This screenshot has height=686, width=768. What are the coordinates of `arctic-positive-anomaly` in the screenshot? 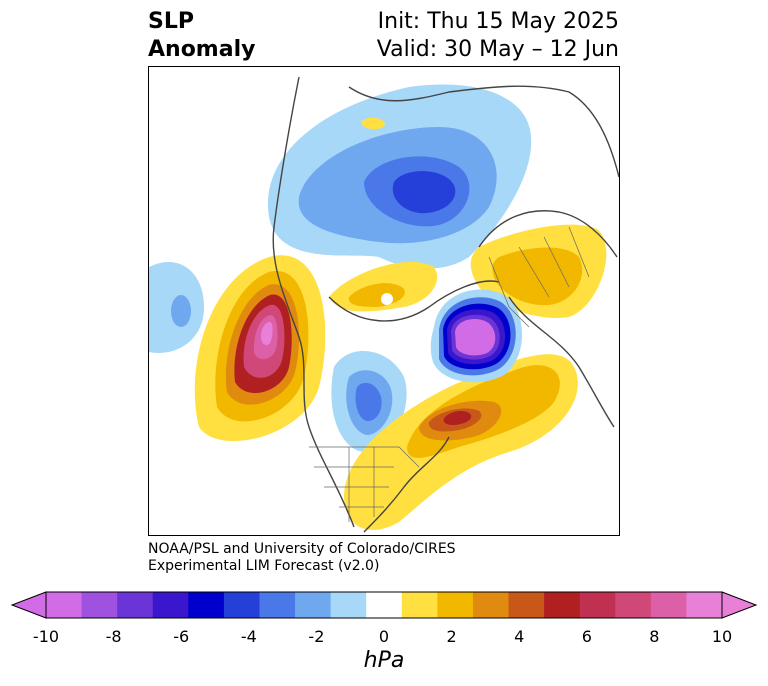 It's located at (383, 286).